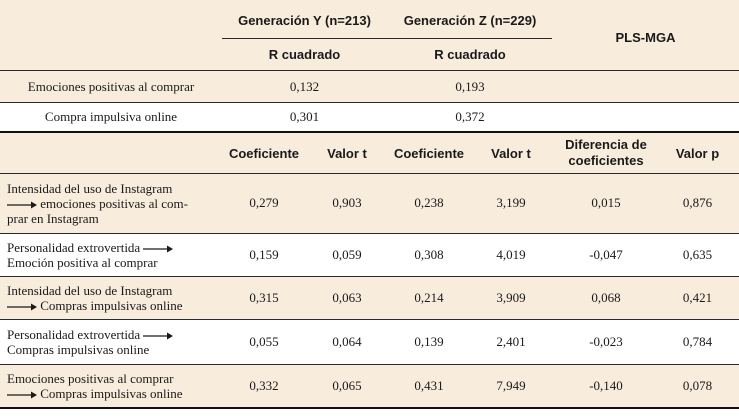 The image size is (739, 417). What do you see at coordinates (111, 305) in the screenshot?
I see `path-row-3-line2: Compras impulsivas online` at bounding box center [111, 305].